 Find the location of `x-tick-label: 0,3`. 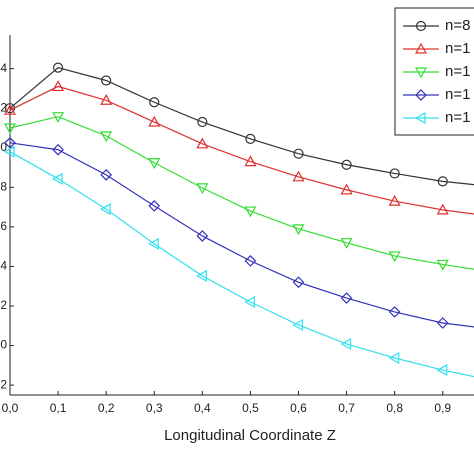

x-tick-label: 0,3 is located at coordinates (154, 408).